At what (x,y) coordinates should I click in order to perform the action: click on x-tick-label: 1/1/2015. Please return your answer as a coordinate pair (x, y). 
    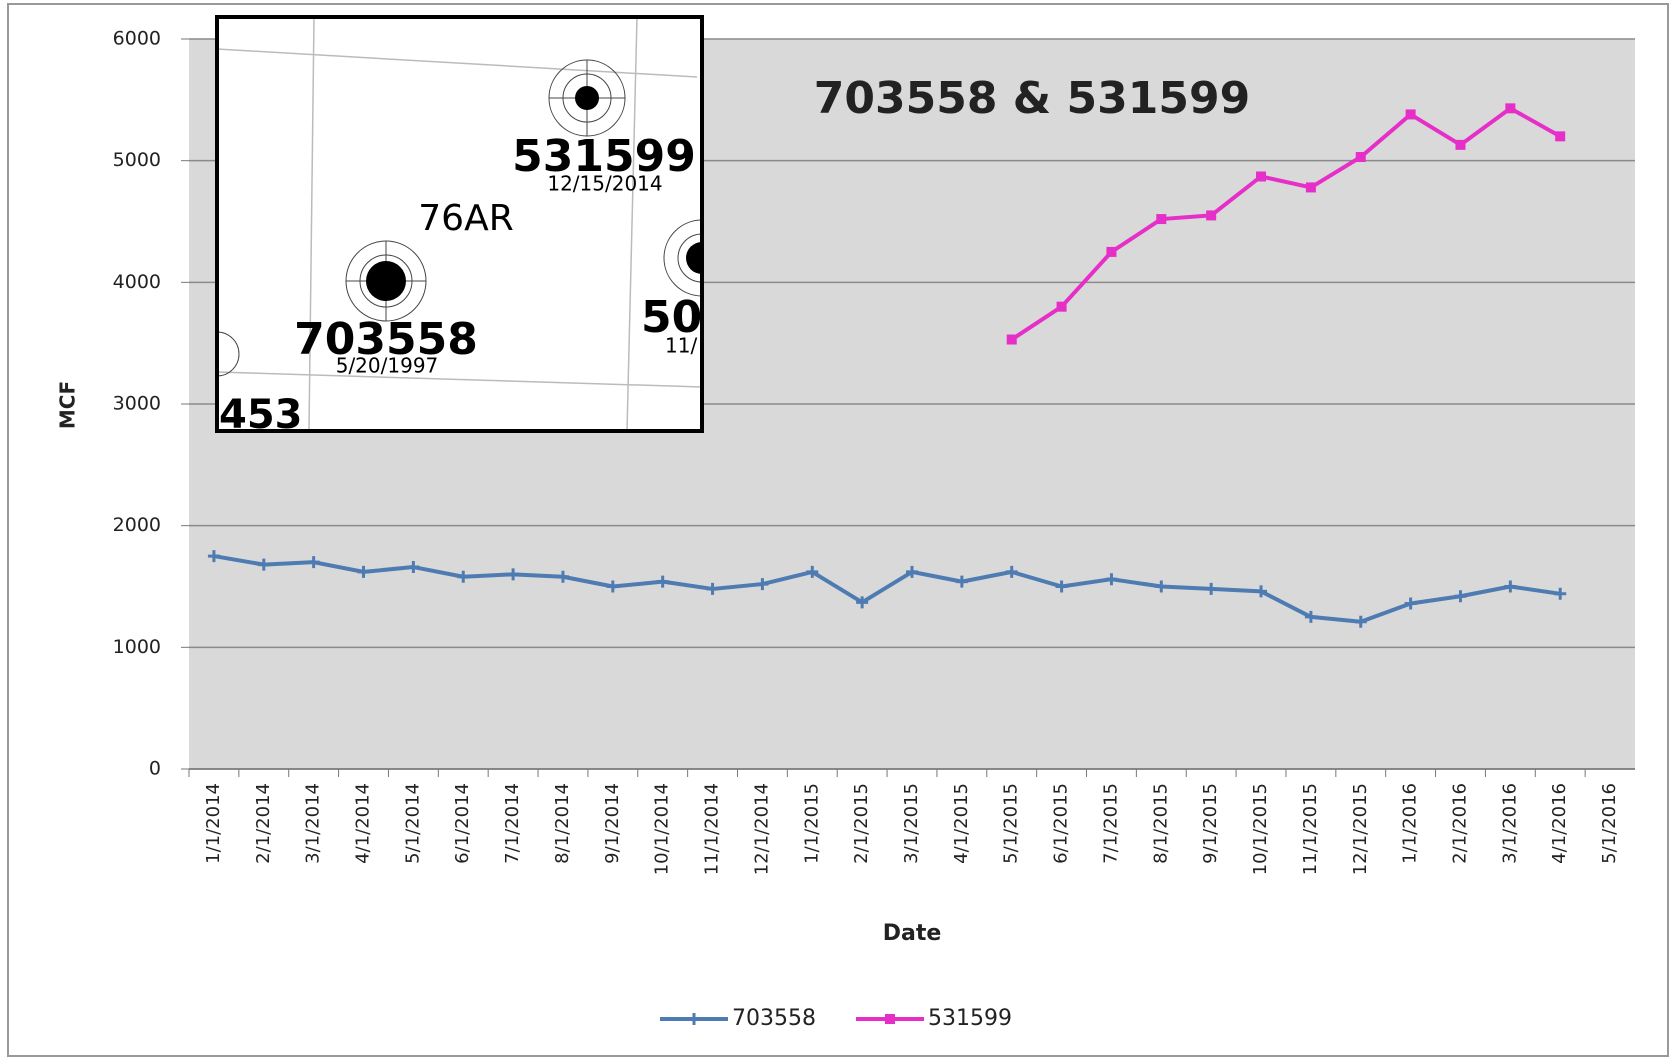
    Looking at the image, I should click on (811, 823).